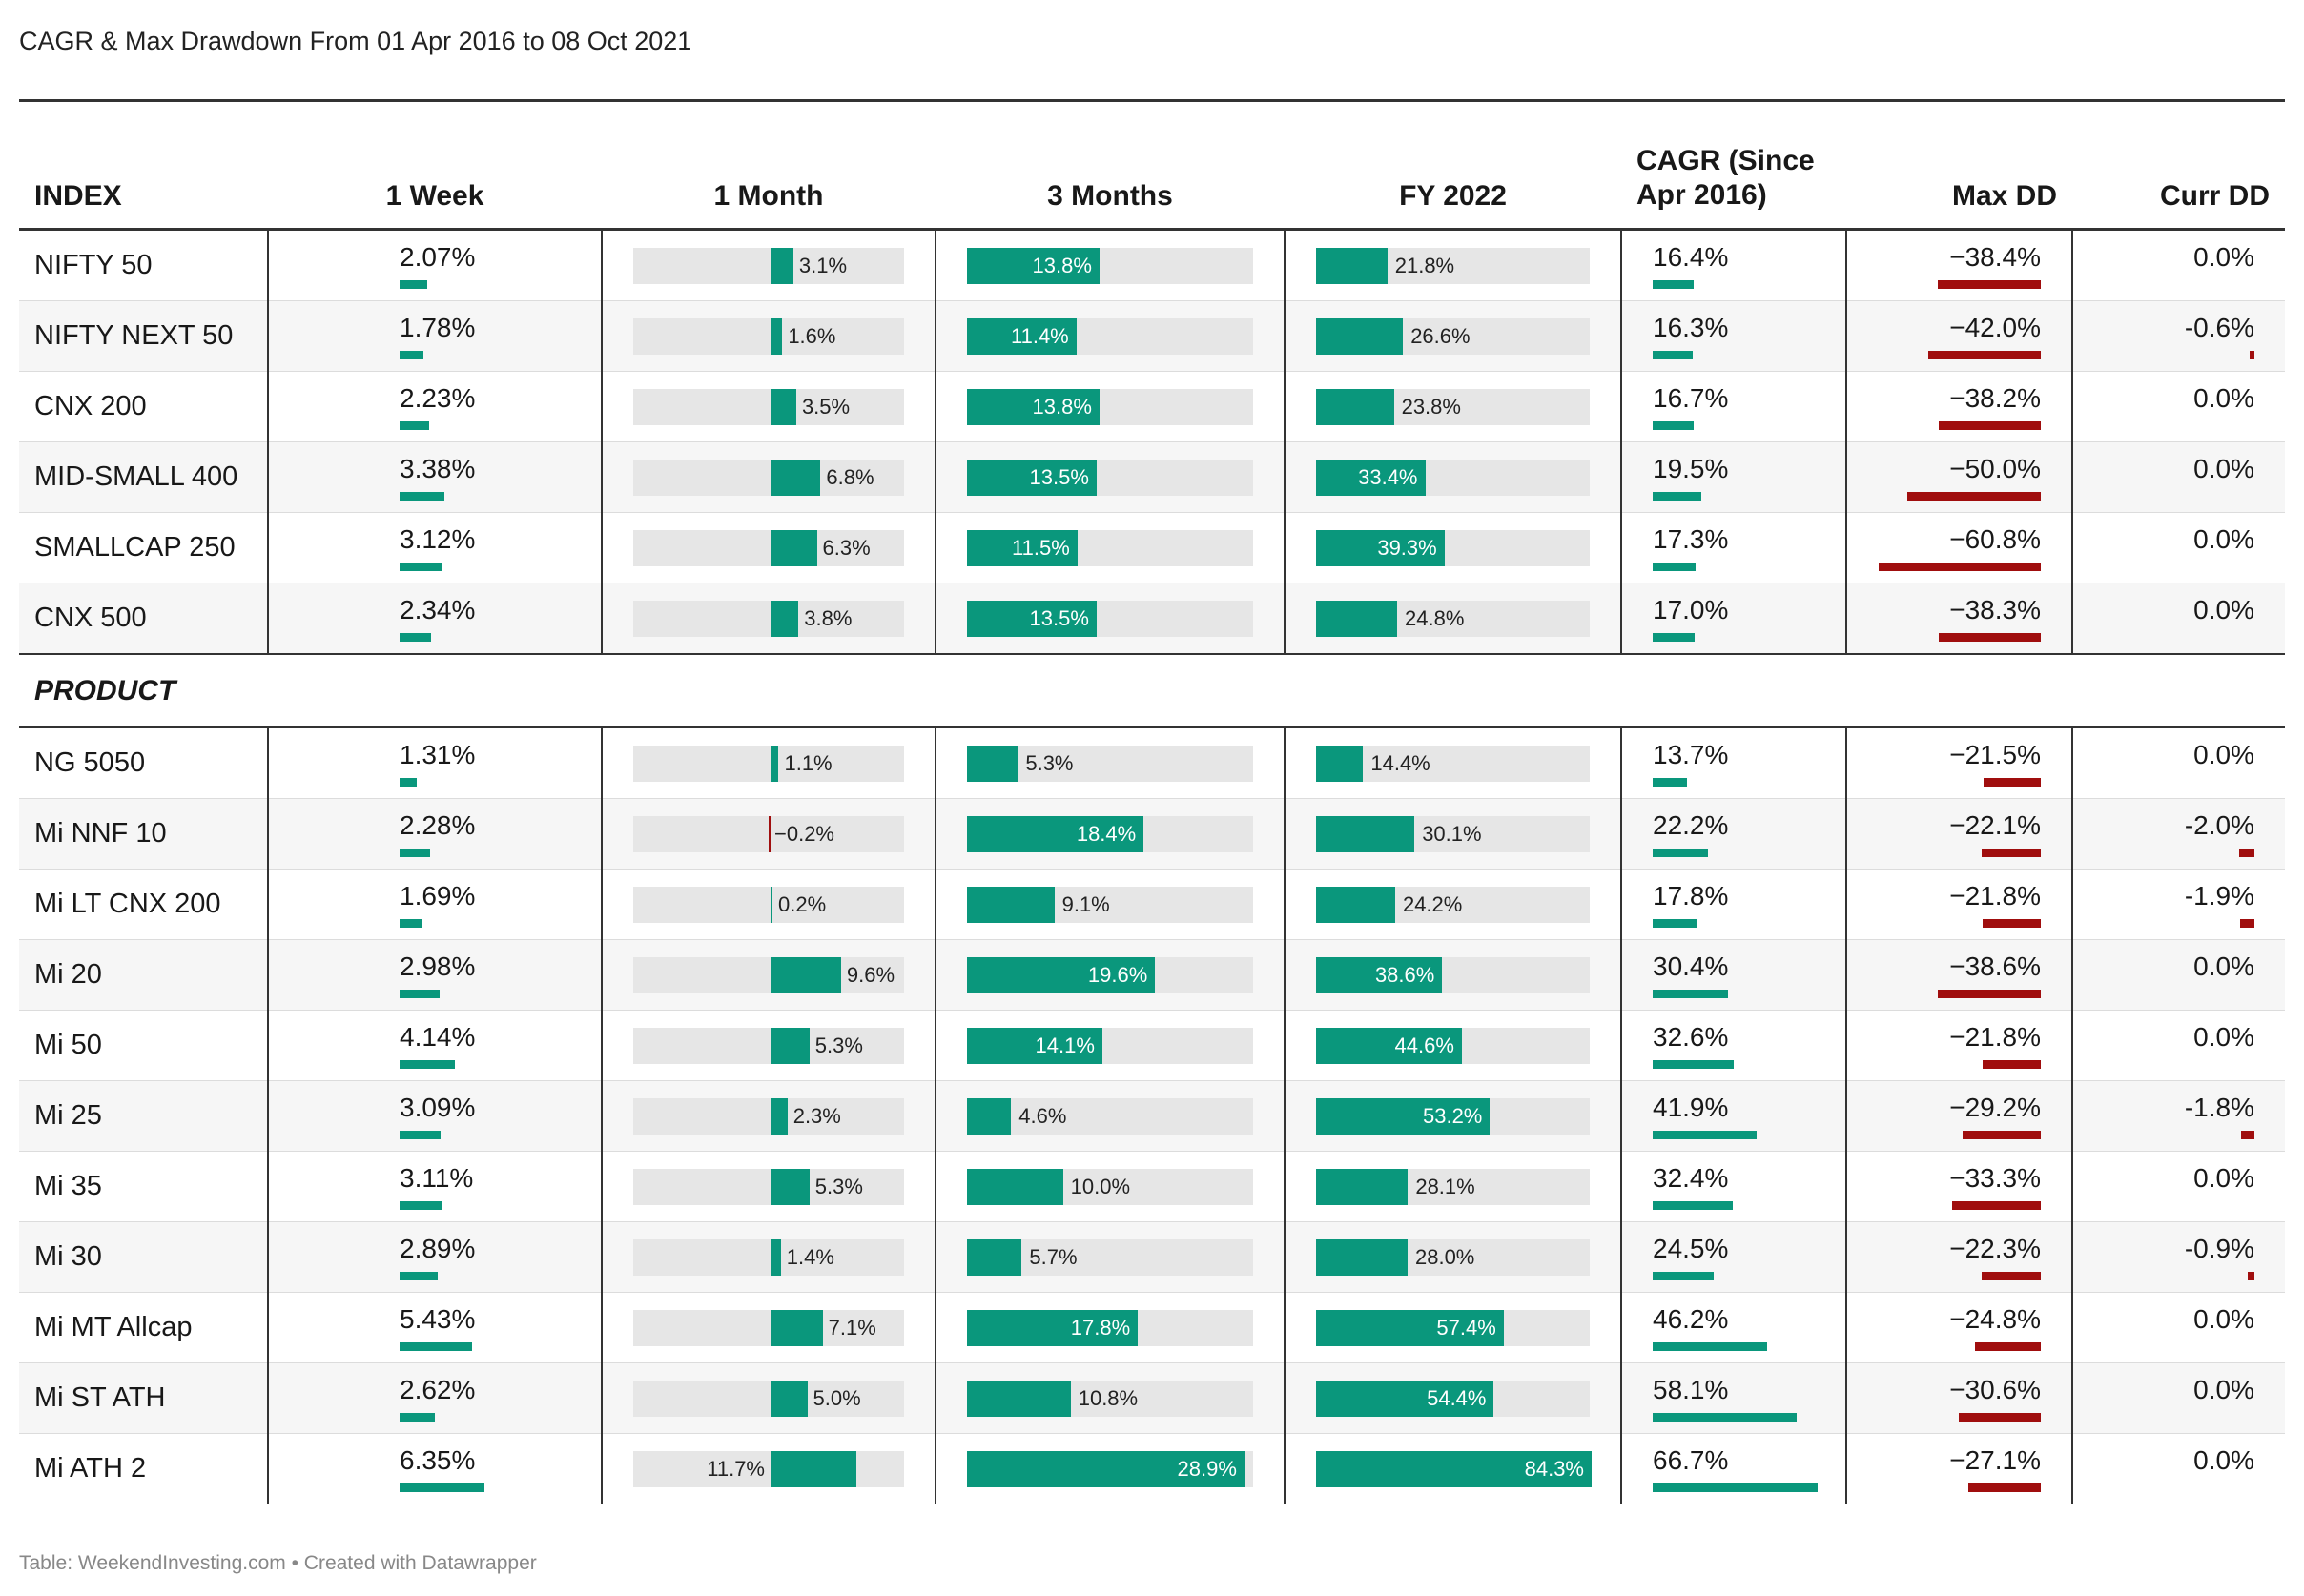 The width and height of the screenshot is (2304, 1596). What do you see at coordinates (143, 406) in the screenshot?
I see `cell-name: CNX 200` at bounding box center [143, 406].